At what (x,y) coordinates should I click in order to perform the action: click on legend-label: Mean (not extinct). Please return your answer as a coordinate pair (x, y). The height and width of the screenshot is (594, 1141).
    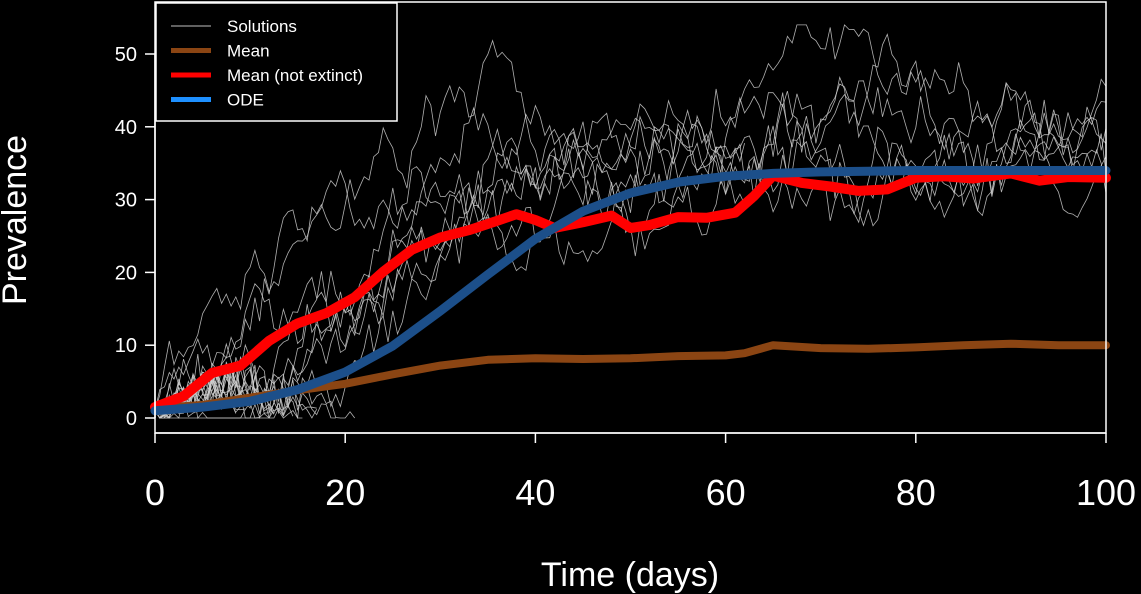
    Looking at the image, I should click on (295, 75).